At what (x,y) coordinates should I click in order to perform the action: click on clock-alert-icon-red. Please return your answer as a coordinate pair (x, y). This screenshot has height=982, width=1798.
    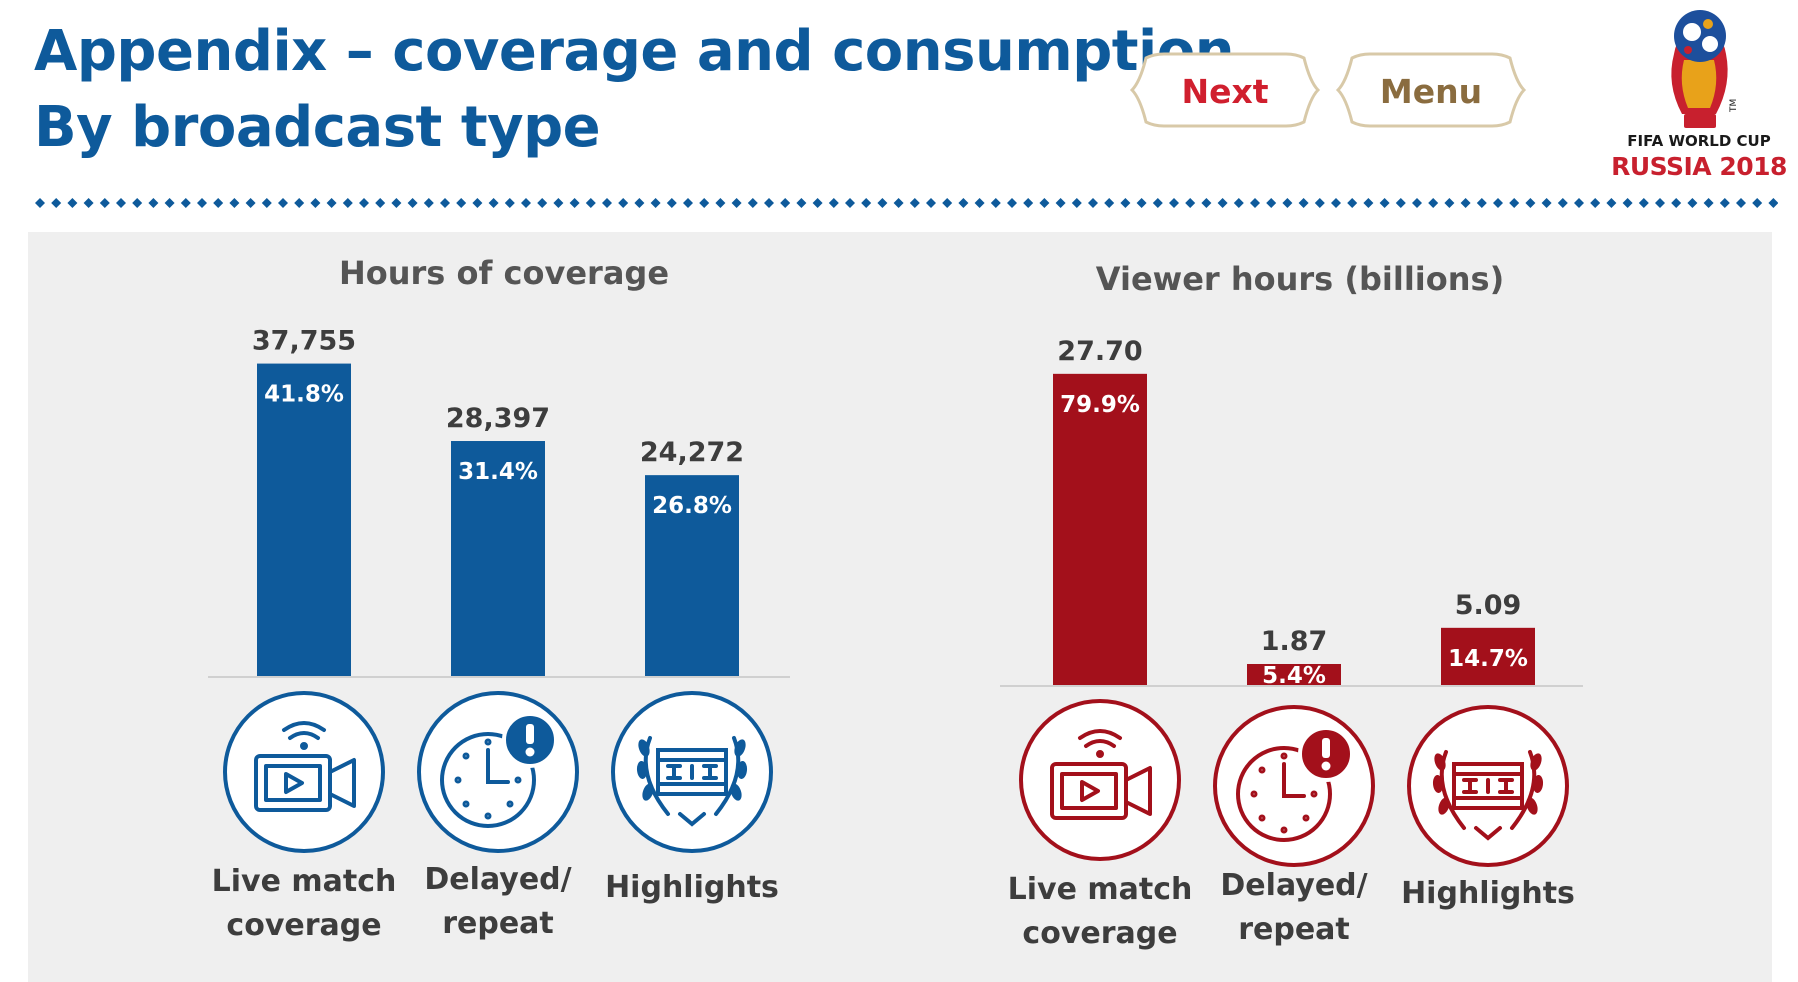
    Looking at the image, I should click on (1294, 788).